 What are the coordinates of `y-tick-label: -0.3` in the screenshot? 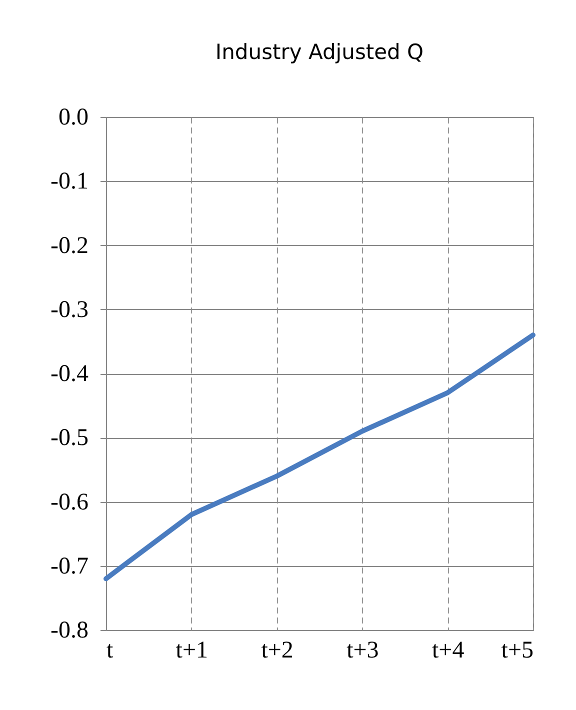 It's located at (69, 309).